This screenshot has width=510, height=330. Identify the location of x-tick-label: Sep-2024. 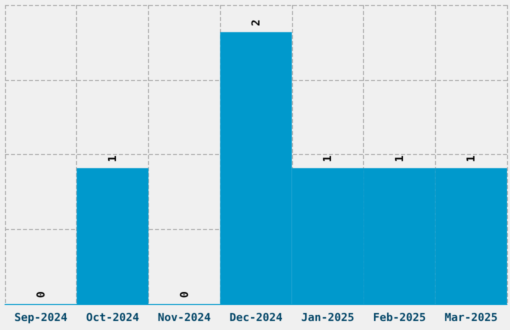
(41, 317).